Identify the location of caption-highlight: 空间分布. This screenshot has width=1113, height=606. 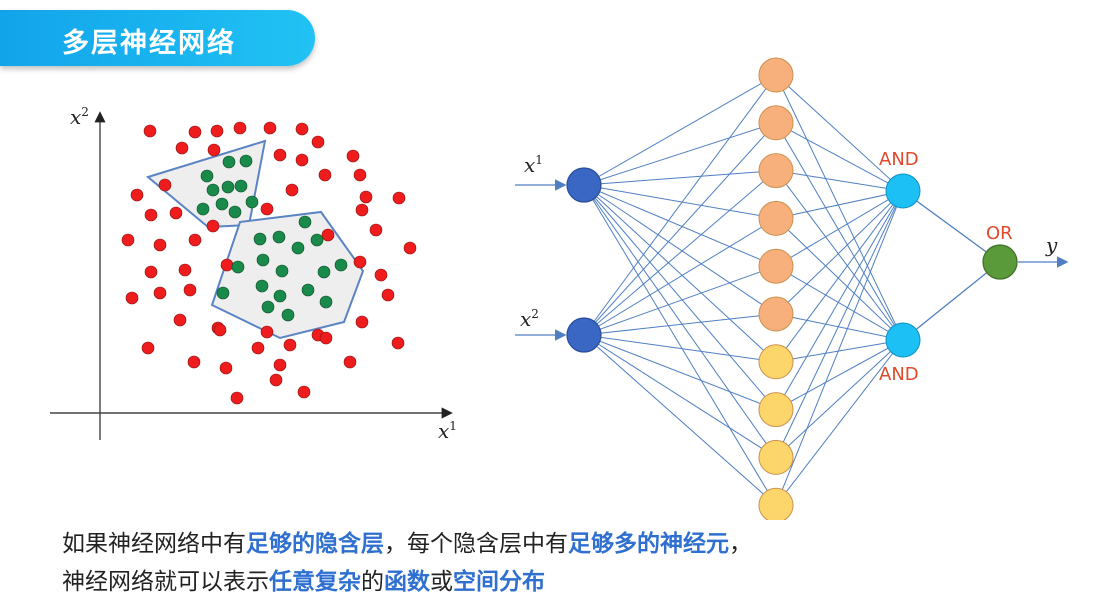
(499, 582).